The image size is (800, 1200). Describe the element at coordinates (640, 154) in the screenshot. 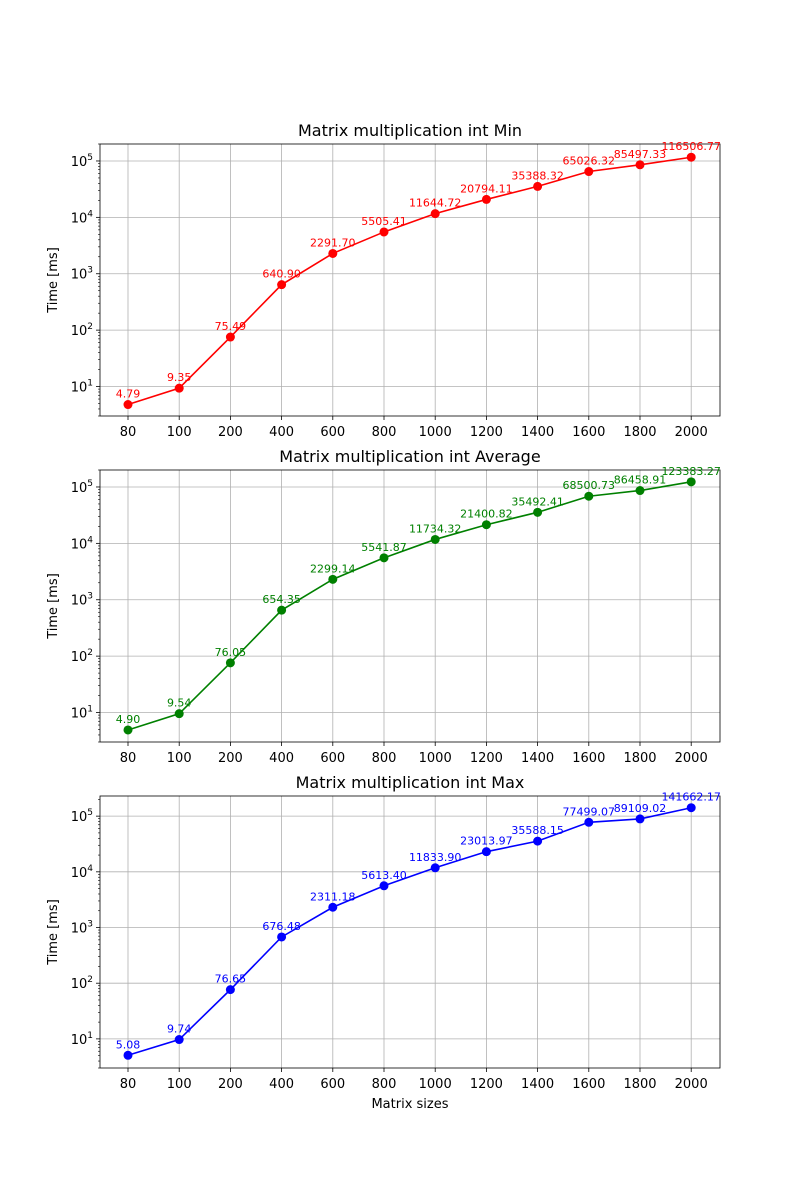

I see `data-label: 85497.33` at that location.